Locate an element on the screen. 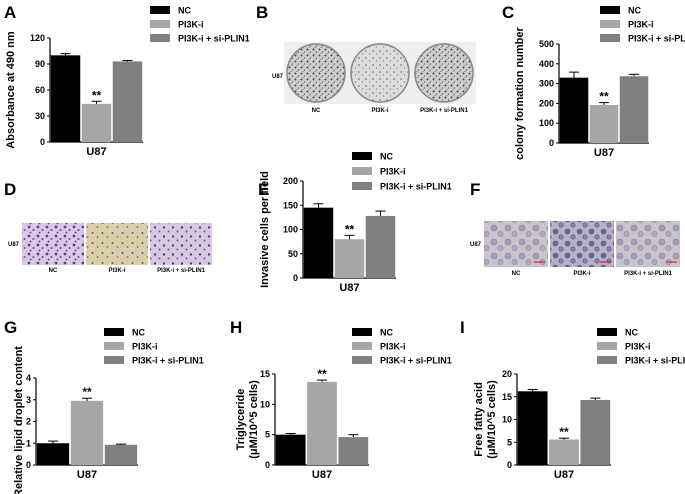  legend-label-g-pi3k-i: PI3K-i is located at coordinates (145, 347).